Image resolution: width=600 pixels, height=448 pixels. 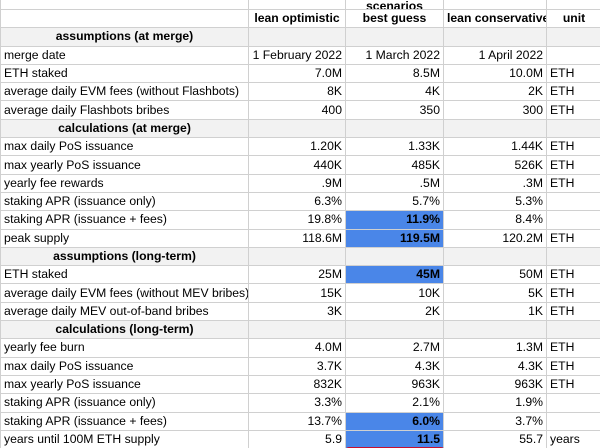 What do you see at coordinates (297, 165) in the screenshot?
I see `lean-optimistic-cell: 440K` at bounding box center [297, 165].